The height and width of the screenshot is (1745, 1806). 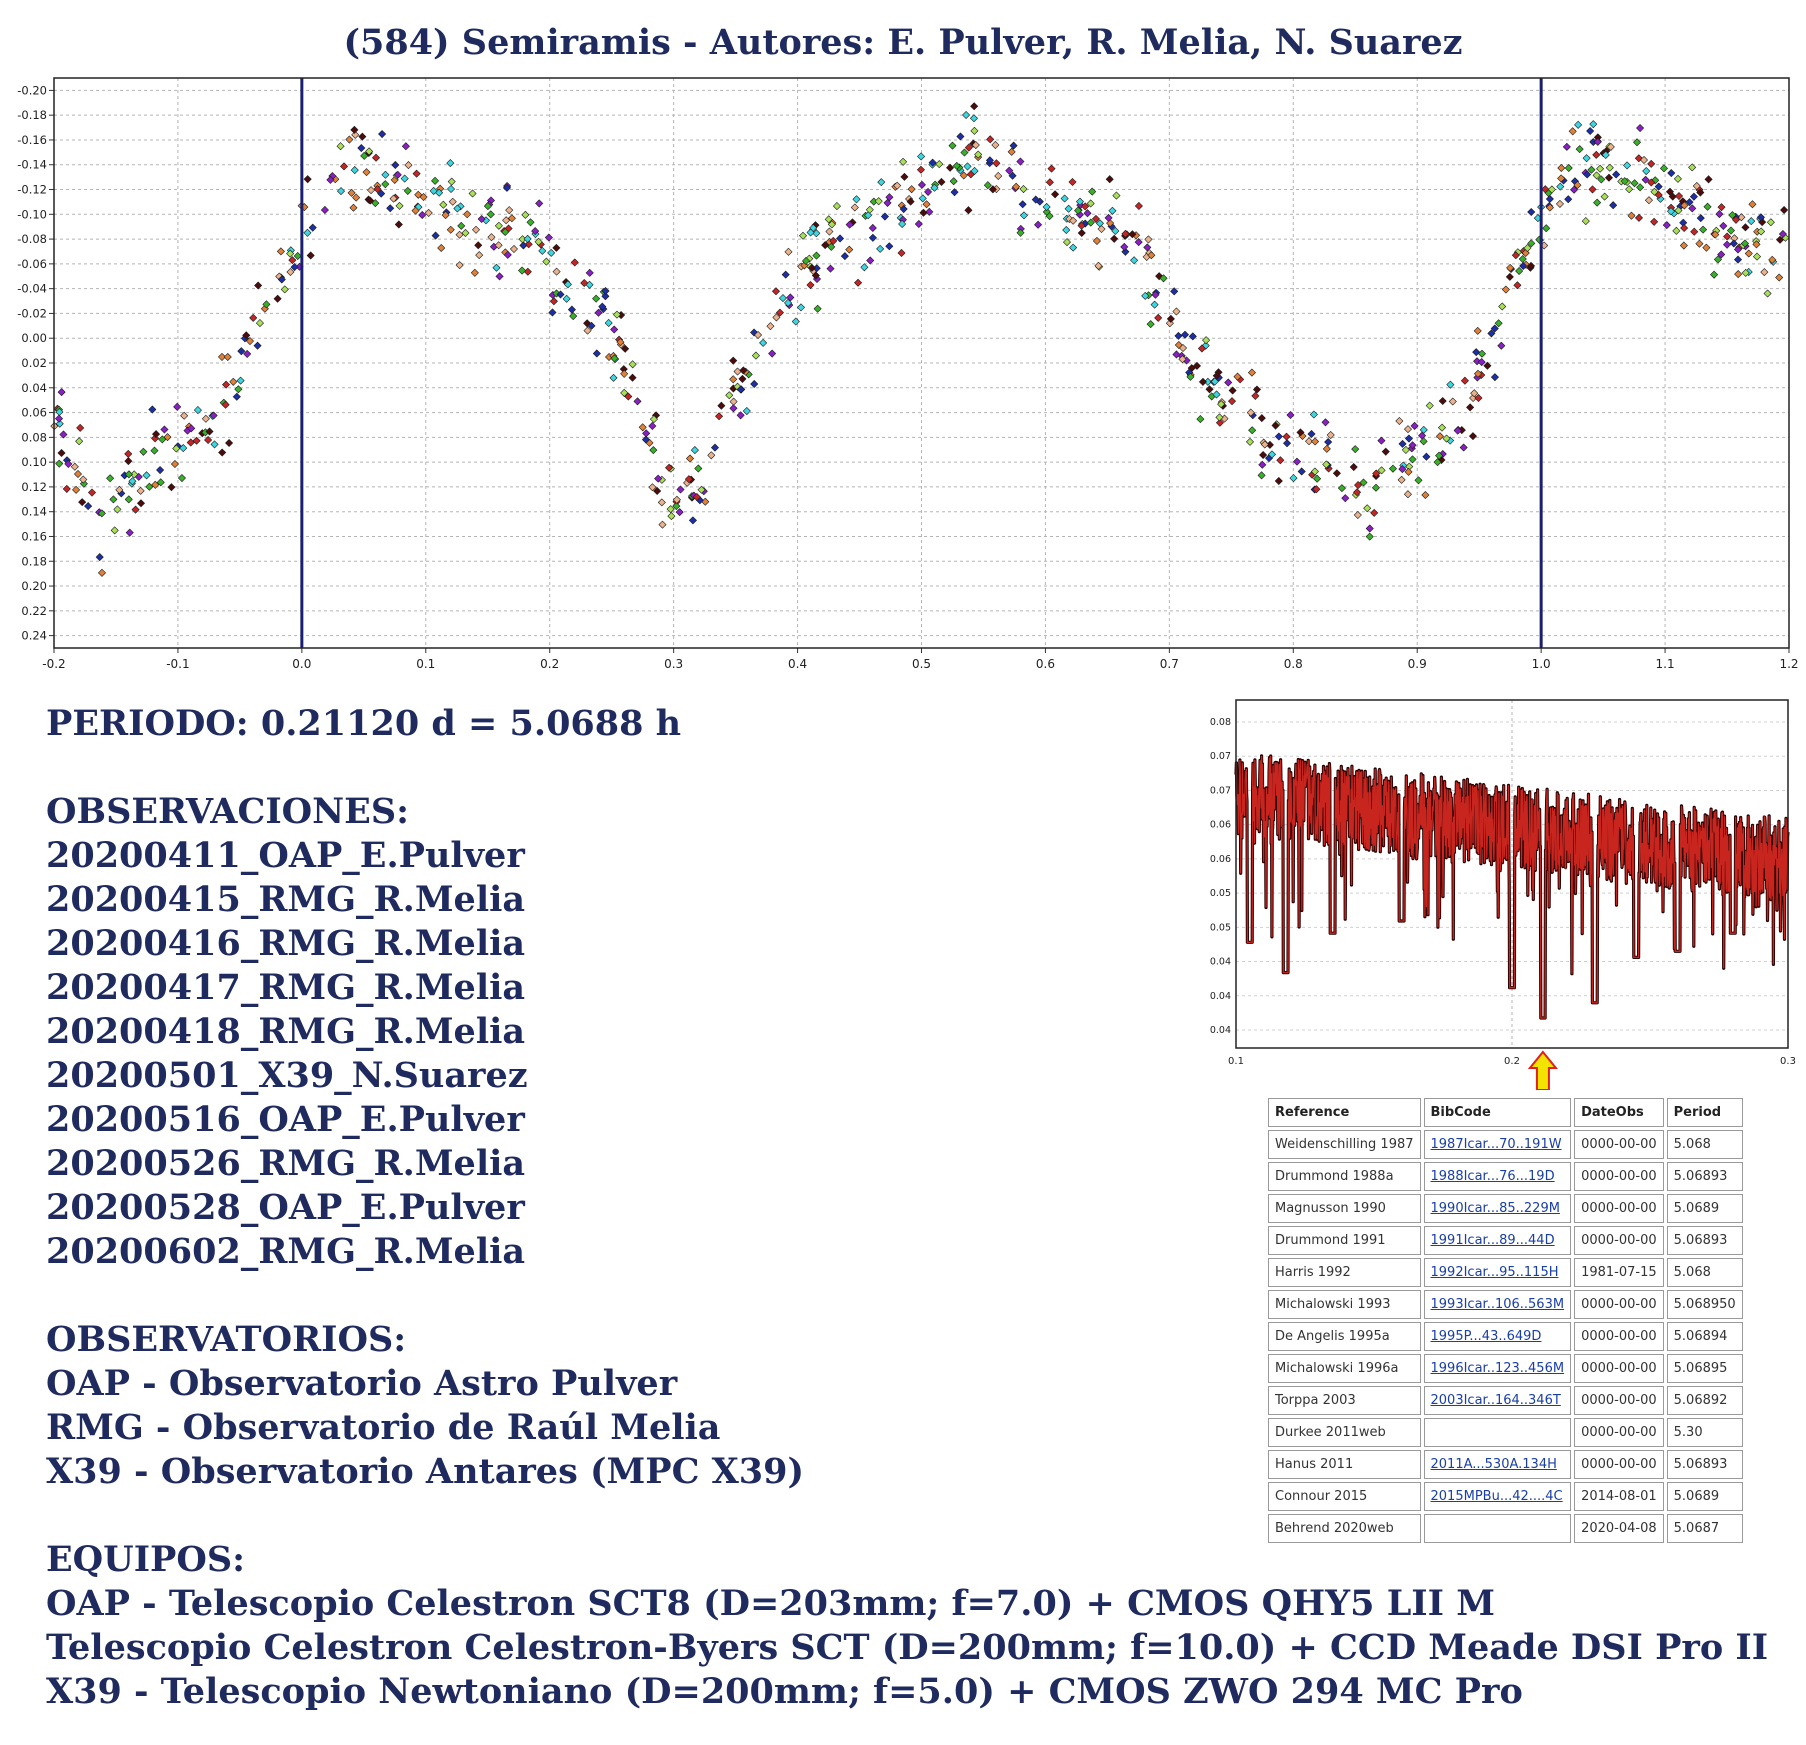 What do you see at coordinates (228, 811) in the screenshot?
I see `observaciones-heading: OBSERVACIONES:` at bounding box center [228, 811].